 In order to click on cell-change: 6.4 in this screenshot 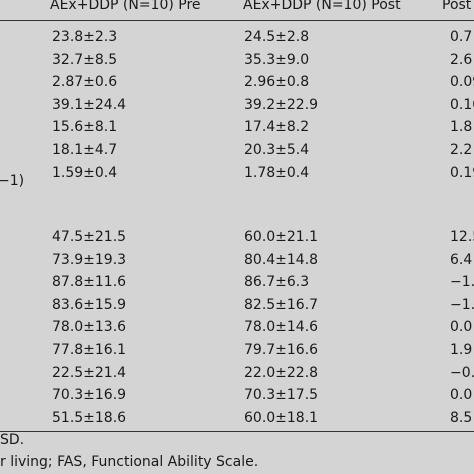, I will do `click(461, 259)`.